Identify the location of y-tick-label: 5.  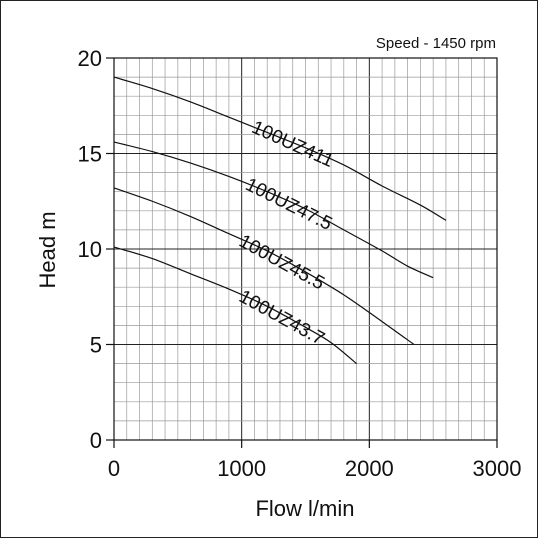
(96, 345).